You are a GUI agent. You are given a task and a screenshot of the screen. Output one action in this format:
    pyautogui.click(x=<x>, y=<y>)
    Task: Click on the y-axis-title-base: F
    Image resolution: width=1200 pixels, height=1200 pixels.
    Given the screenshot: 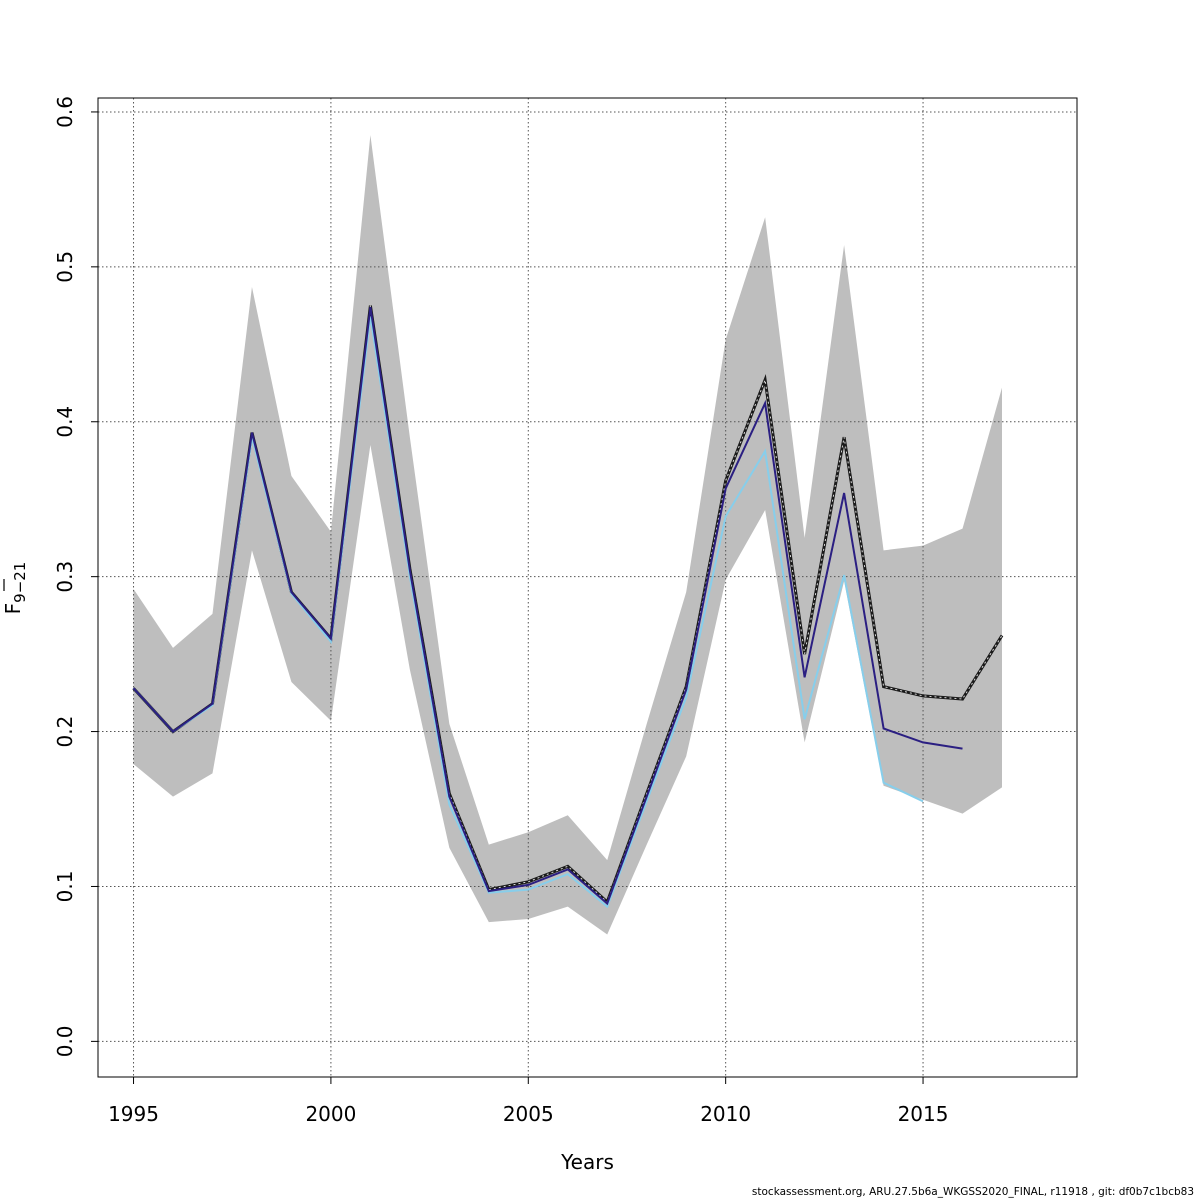 What is the action you would take?
    pyautogui.click(x=13, y=609)
    